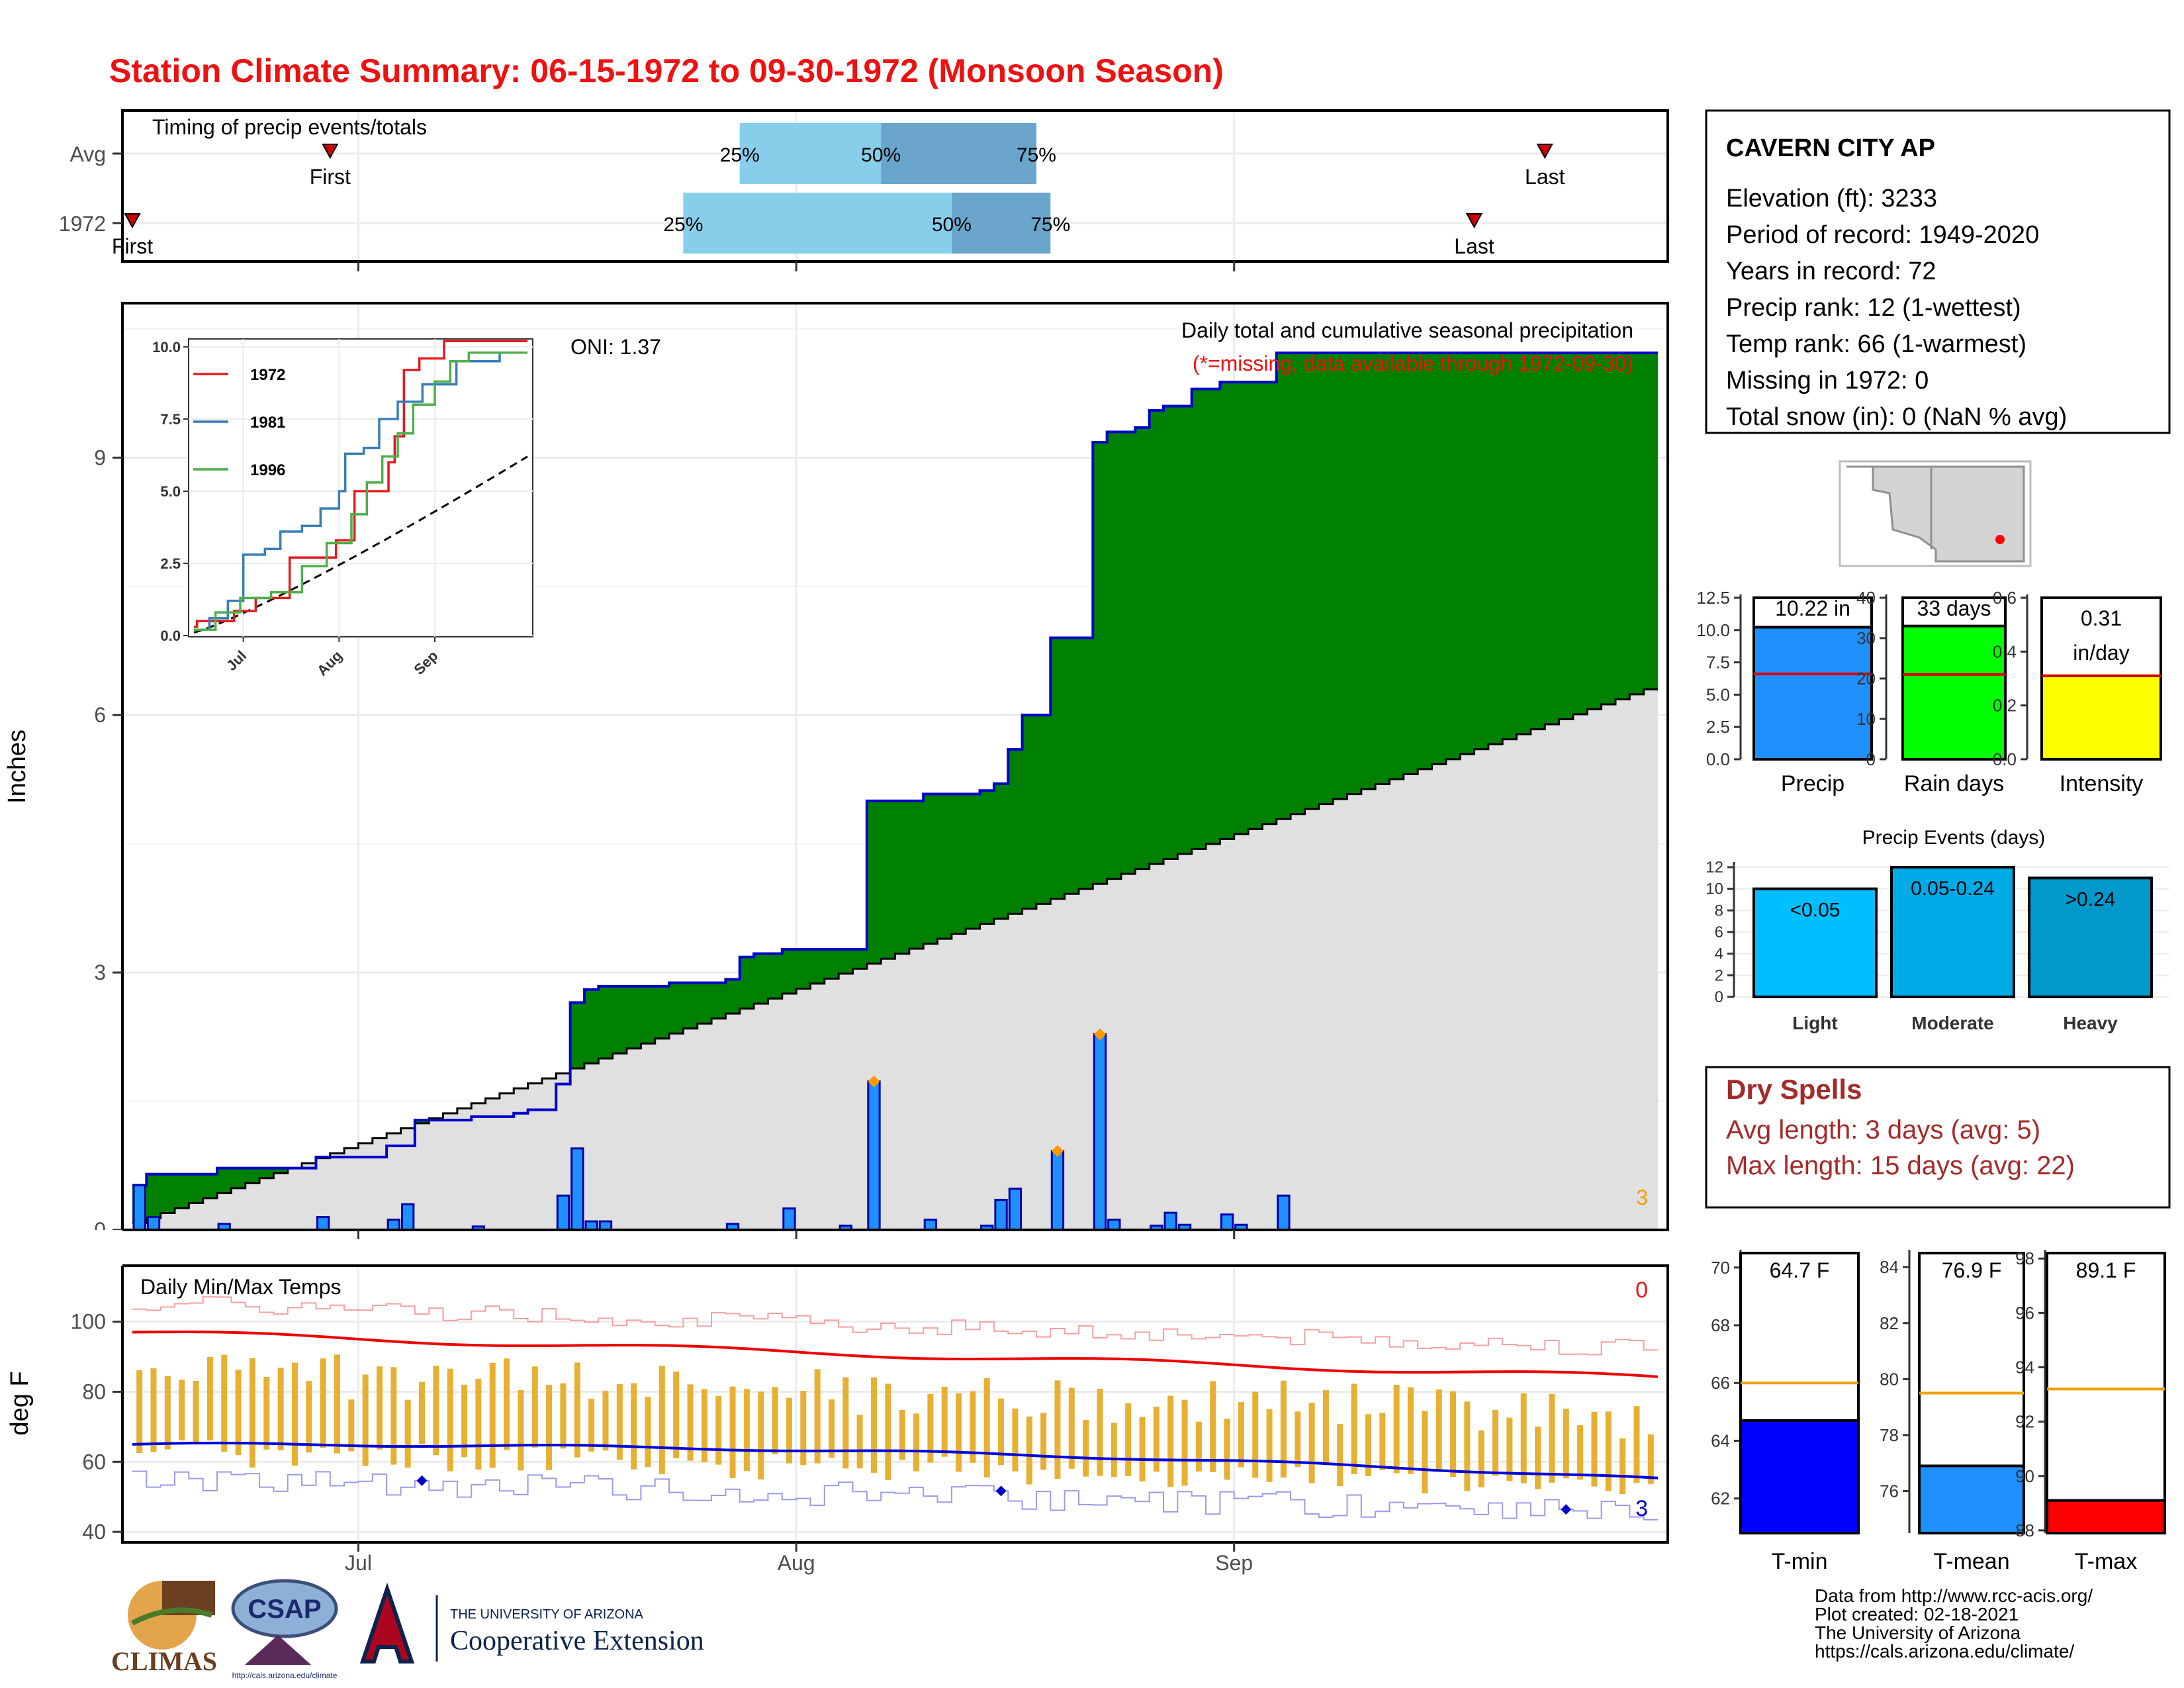 This screenshot has height=1688, width=2184. Describe the element at coordinates (2025, 1258) in the screenshot. I see `summary-y-tick-label: 98` at that location.